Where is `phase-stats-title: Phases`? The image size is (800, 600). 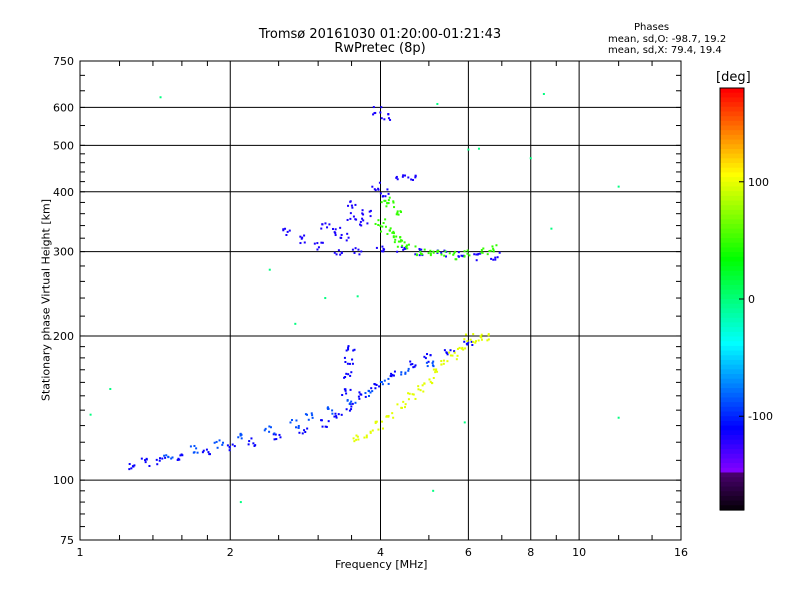
phase-stats-title: Phases is located at coordinates (652, 27).